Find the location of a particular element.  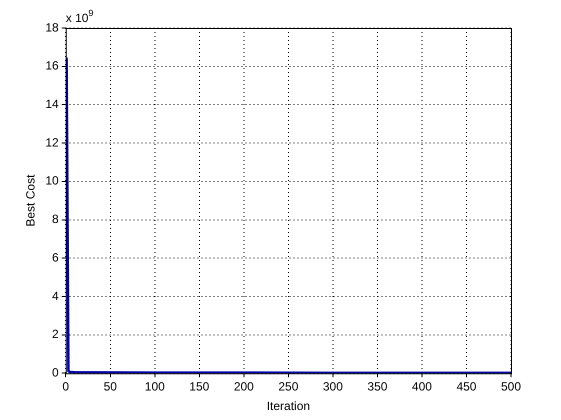

x-tick-label: 450 is located at coordinates (466, 387).